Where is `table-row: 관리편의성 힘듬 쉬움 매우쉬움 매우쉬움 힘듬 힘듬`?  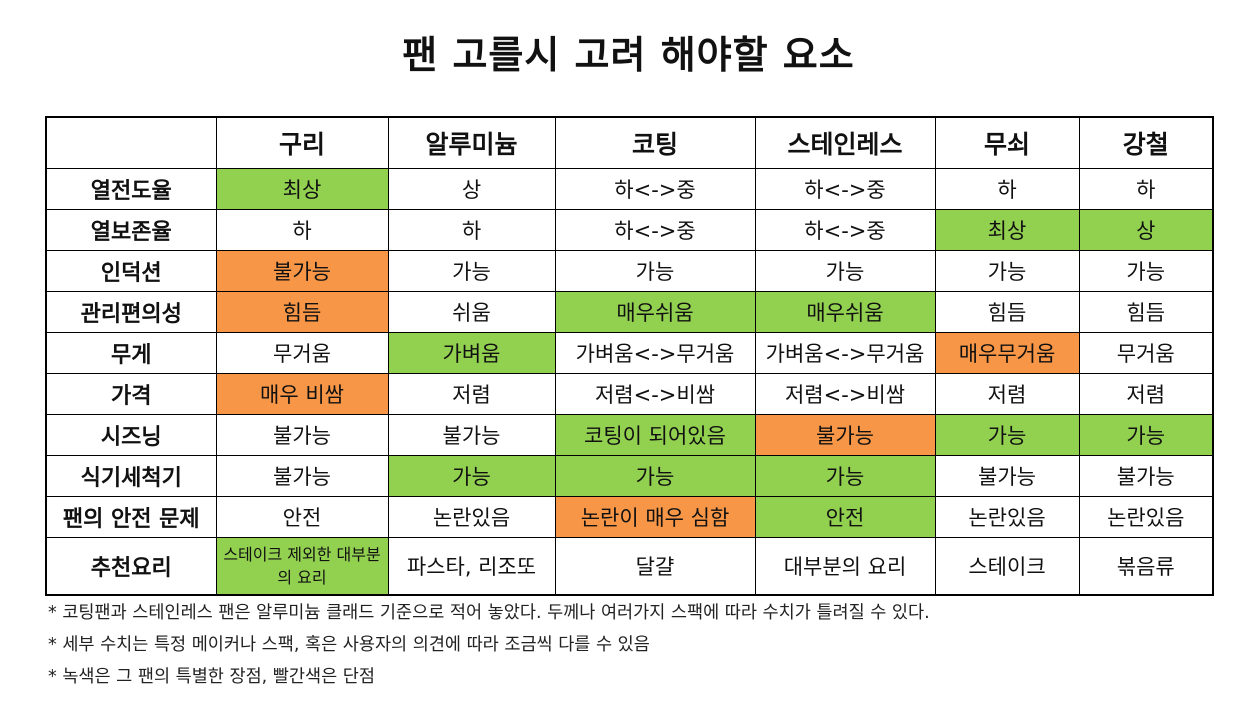 table-row: 관리편의성 힘듬 쉬움 매우쉬움 매우쉬움 힘듬 힘듬 is located at coordinates (629, 312).